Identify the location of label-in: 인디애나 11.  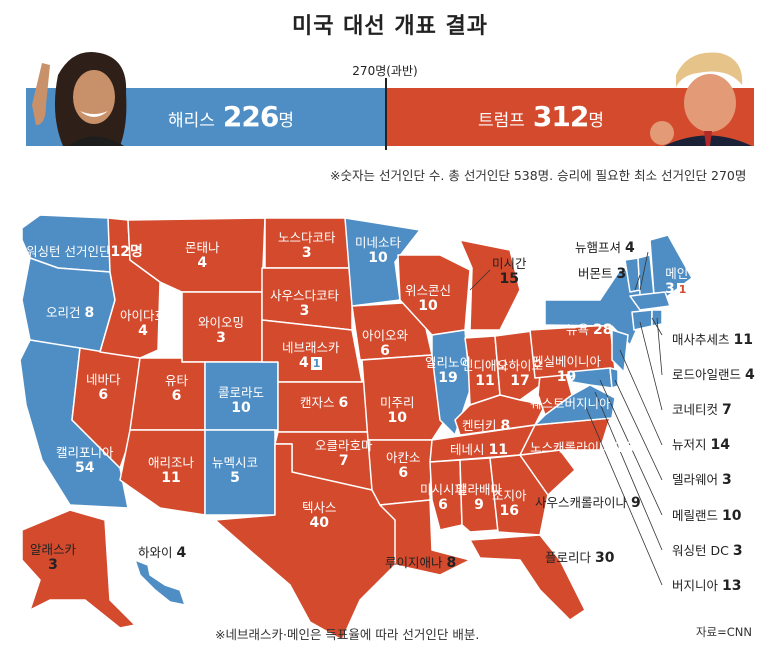
(485, 373).